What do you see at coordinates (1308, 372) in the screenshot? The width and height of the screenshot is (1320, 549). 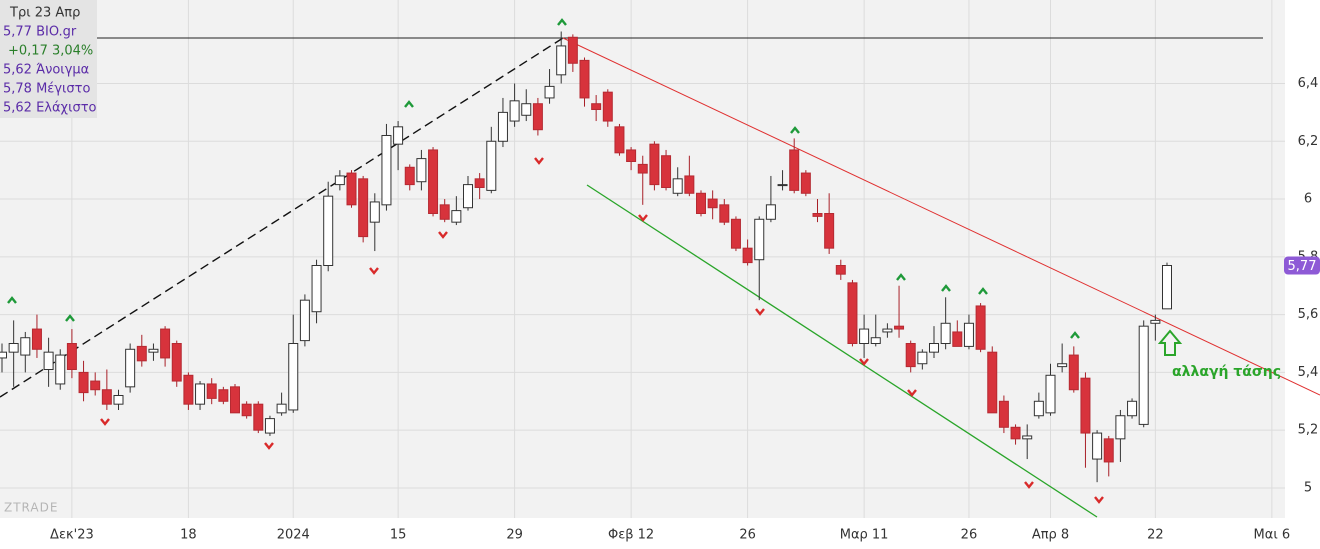 I see `y-tick-label: 5,4` at bounding box center [1308, 372].